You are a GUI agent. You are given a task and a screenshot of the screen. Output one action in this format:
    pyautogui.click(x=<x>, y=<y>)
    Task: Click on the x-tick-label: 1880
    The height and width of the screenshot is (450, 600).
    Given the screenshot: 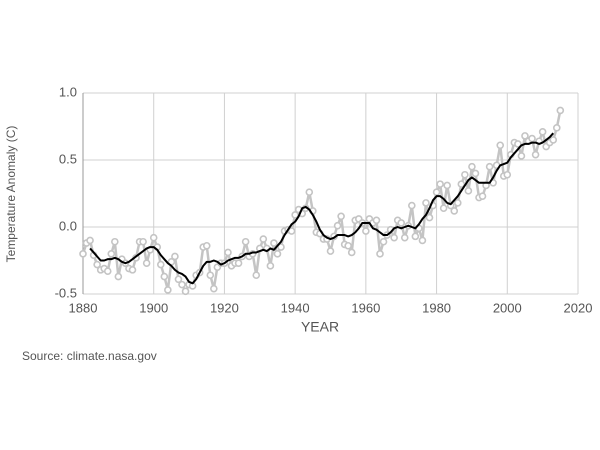 What is the action you would take?
    pyautogui.click(x=83, y=307)
    